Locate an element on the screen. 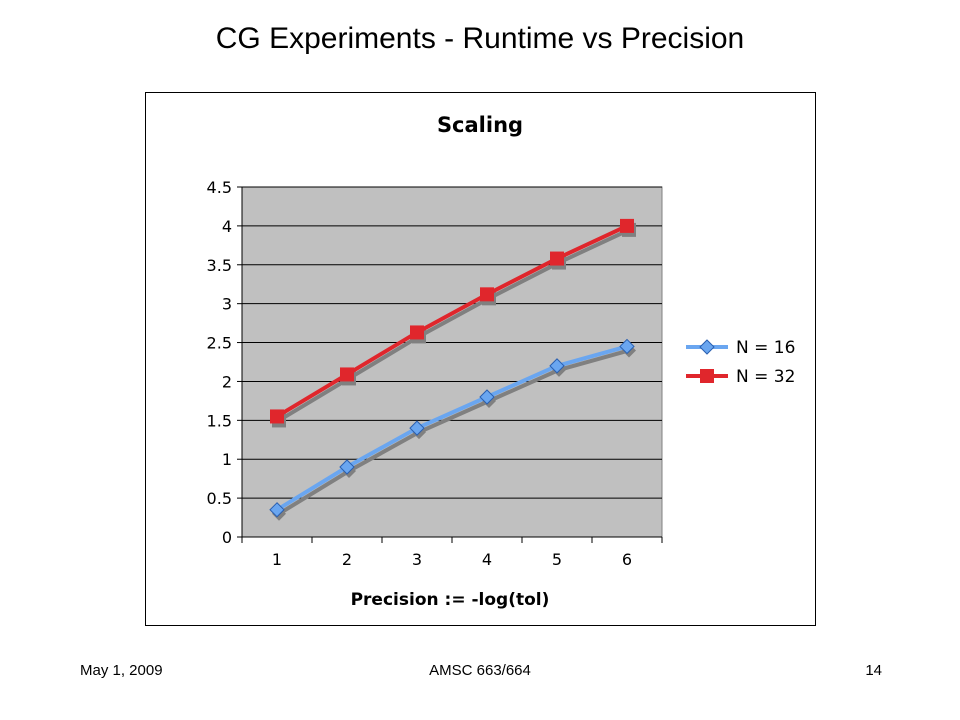  x-tick-label: 5 is located at coordinates (557, 559).